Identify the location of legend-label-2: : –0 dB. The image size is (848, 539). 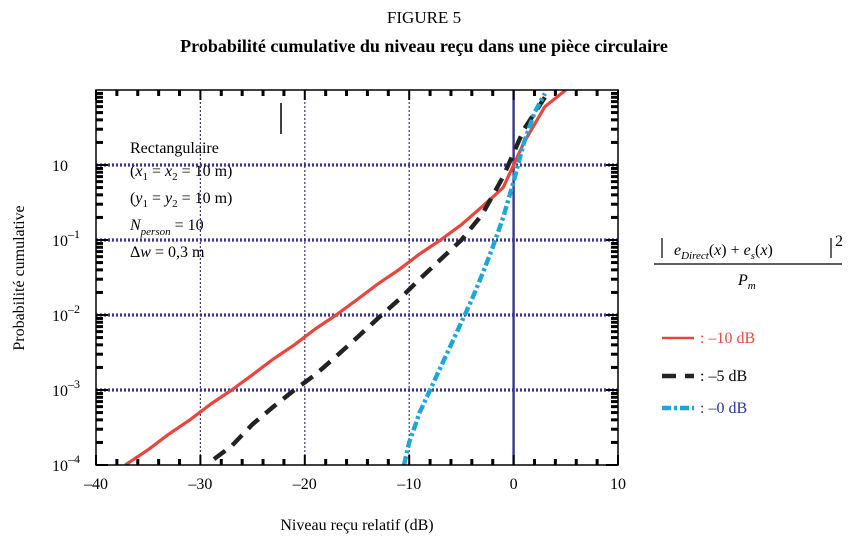
(723, 408).